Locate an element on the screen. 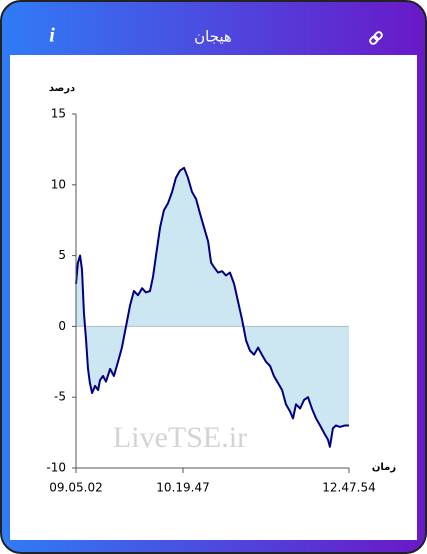 The width and height of the screenshot is (427, 554). x-tick-label: 09.05.02 is located at coordinates (75, 488).